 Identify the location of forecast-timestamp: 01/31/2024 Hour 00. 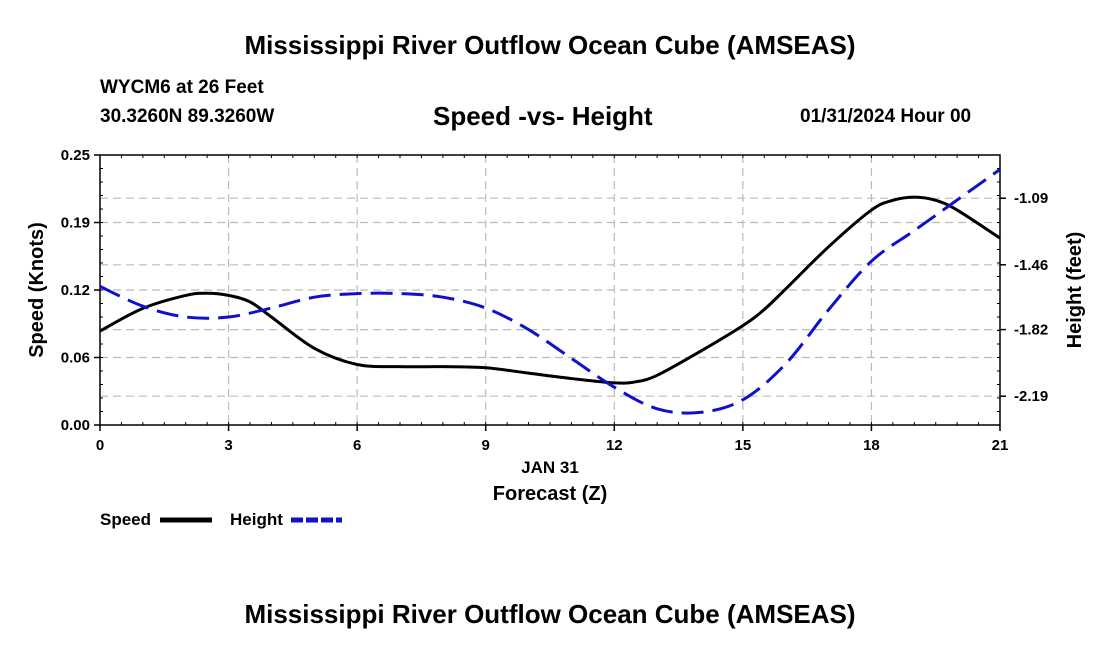
(886, 116).